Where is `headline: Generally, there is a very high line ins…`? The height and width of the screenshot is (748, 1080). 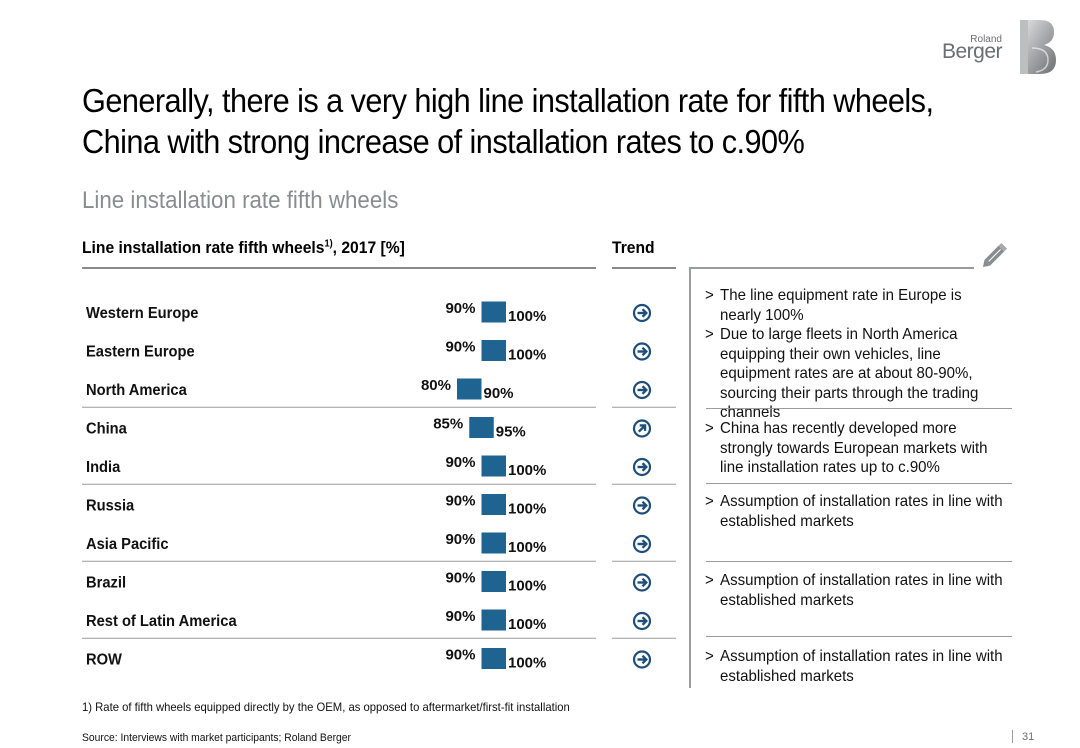 headline: Generally, there is a very high line ins… is located at coordinates (508, 121).